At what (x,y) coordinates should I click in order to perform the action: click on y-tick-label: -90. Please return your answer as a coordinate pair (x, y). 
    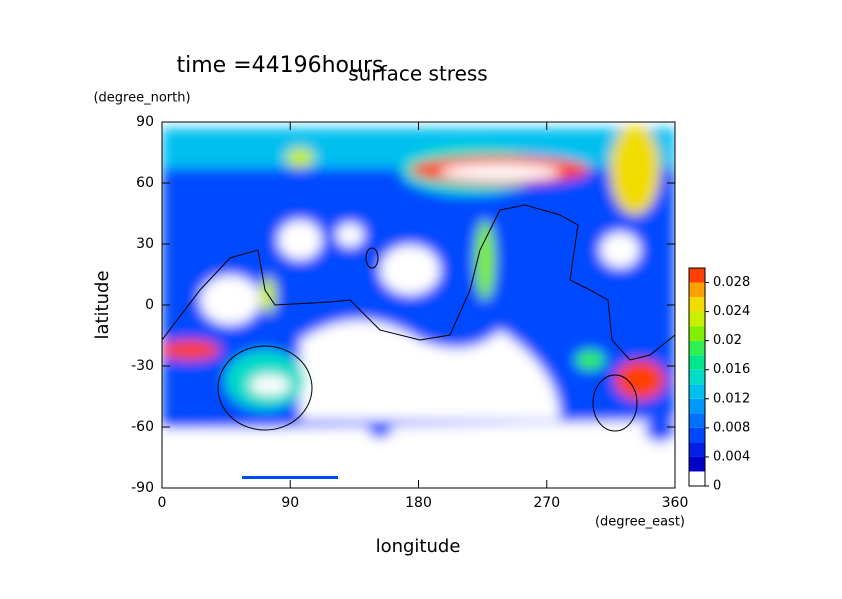
    Looking at the image, I should click on (142, 488).